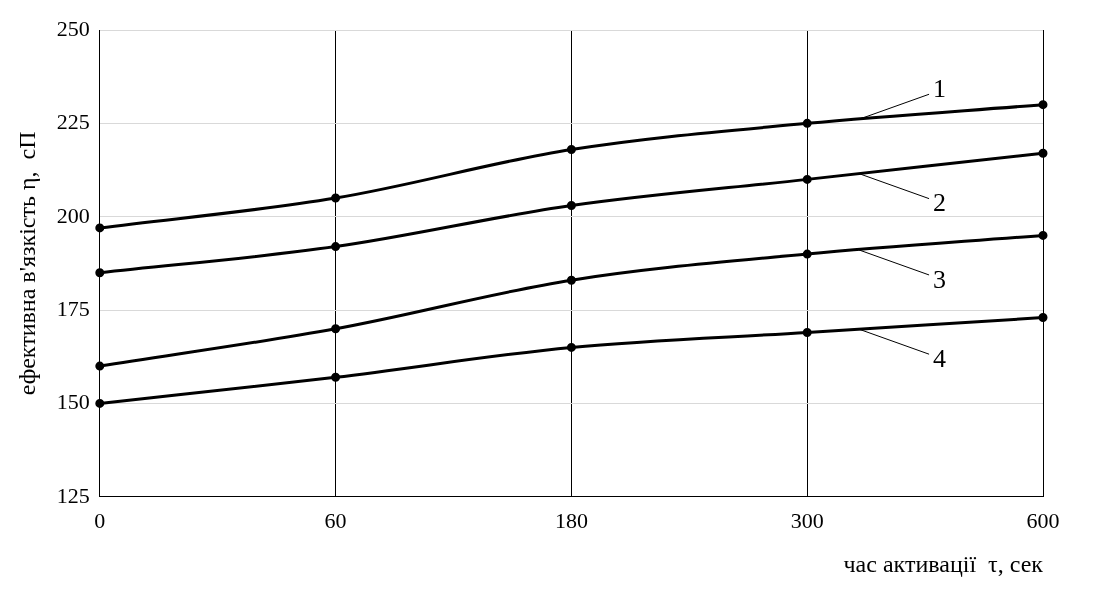  What do you see at coordinates (940, 359) in the screenshot?
I see `legend-label: 4` at bounding box center [940, 359].